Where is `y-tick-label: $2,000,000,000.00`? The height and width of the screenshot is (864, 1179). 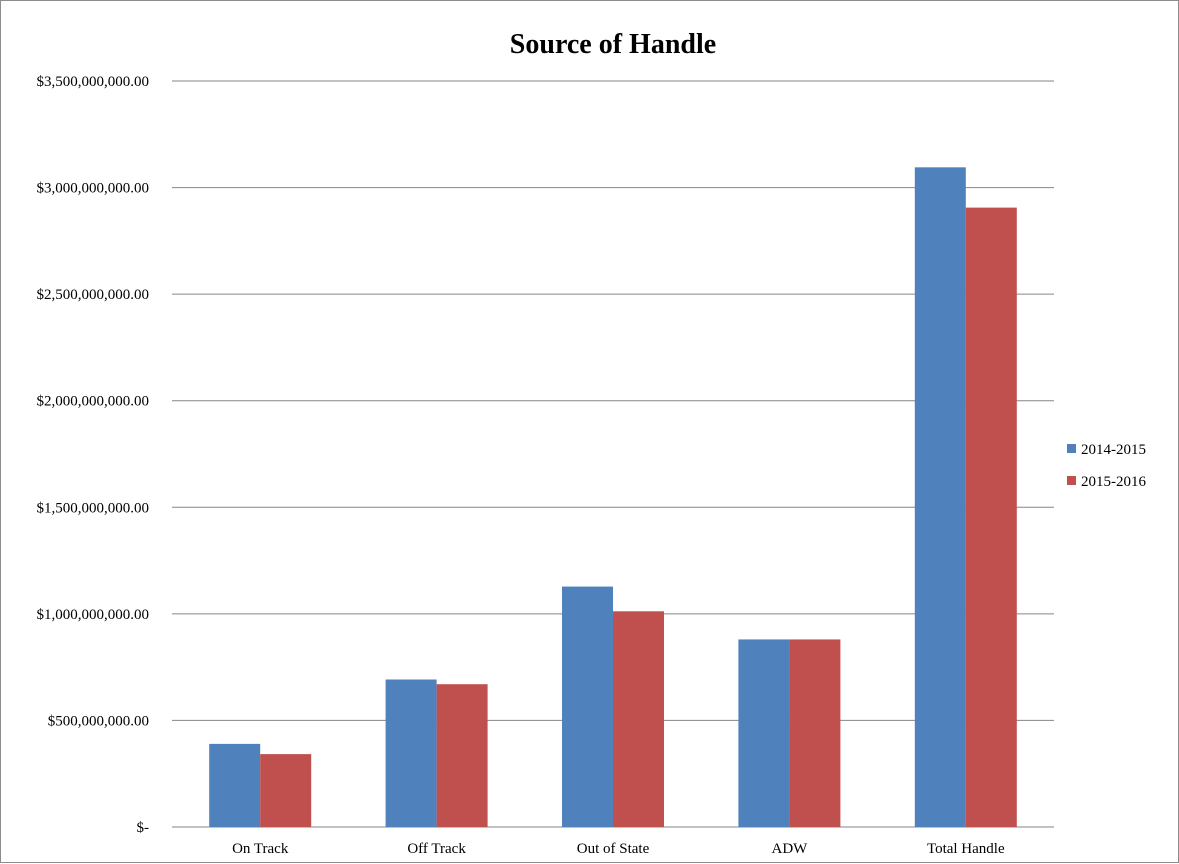 y-tick-label: $2,000,000,000.00 is located at coordinates (93, 402).